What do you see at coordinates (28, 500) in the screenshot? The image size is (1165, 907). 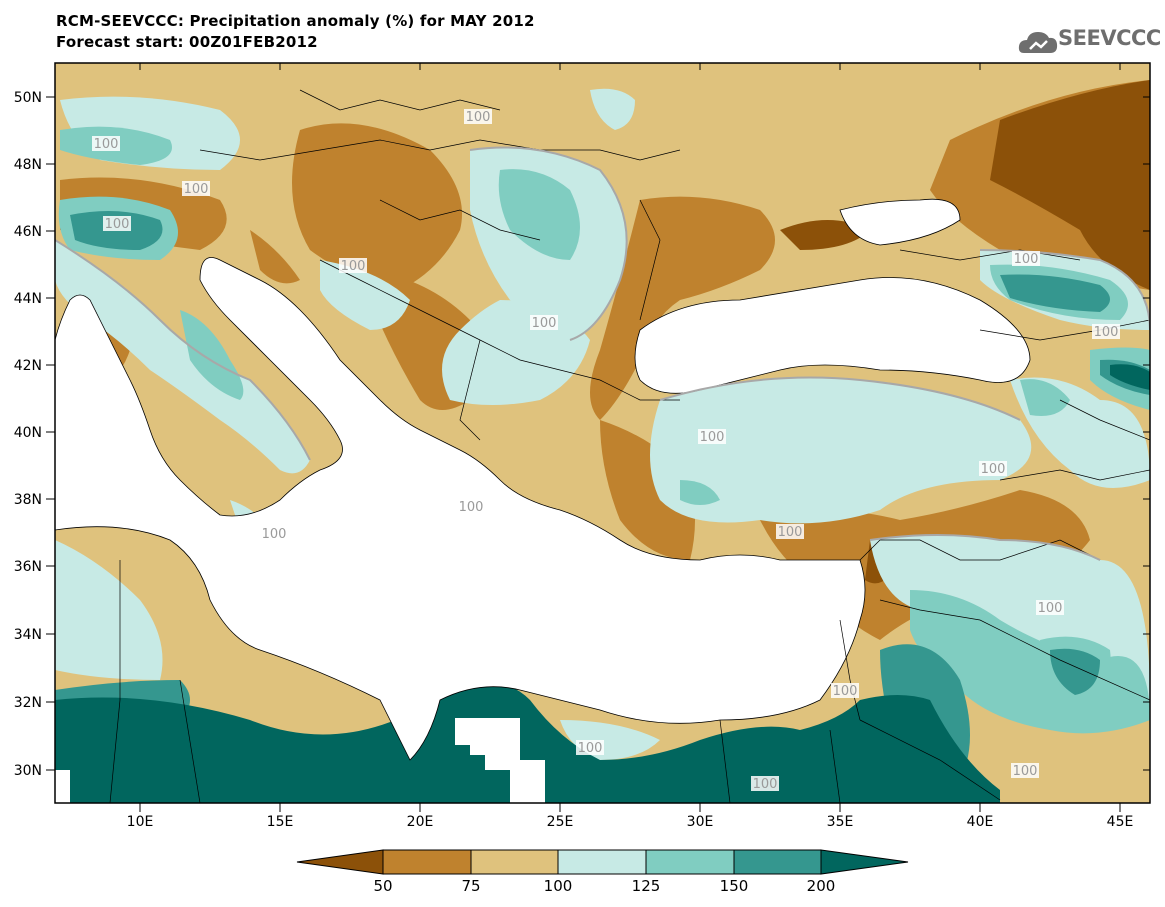 I see `lat-tick-label: 38N` at bounding box center [28, 500].